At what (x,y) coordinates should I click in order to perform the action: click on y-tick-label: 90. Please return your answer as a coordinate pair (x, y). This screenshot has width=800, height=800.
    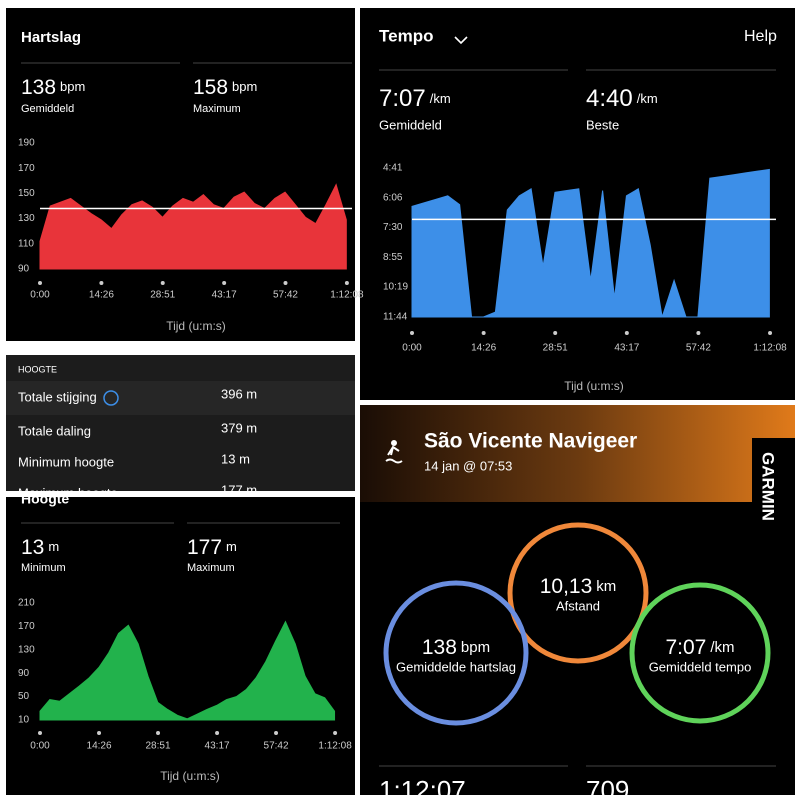
    Looking at the image, I should click on (24, 673).